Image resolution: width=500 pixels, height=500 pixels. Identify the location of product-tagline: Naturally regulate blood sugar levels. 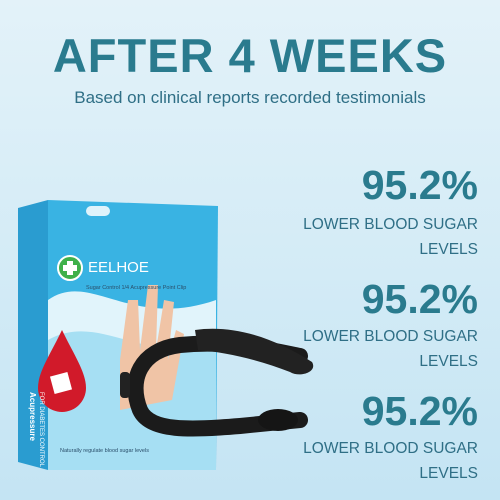
(104, 451).